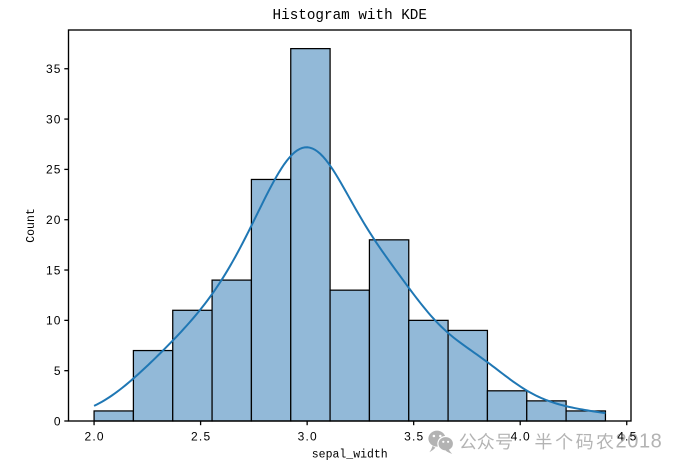 The height and width of the screenshot is (468, 675). Describe the element at coordinates (58, 371) in the screenshot. I see `svg-text: 5` at that location.